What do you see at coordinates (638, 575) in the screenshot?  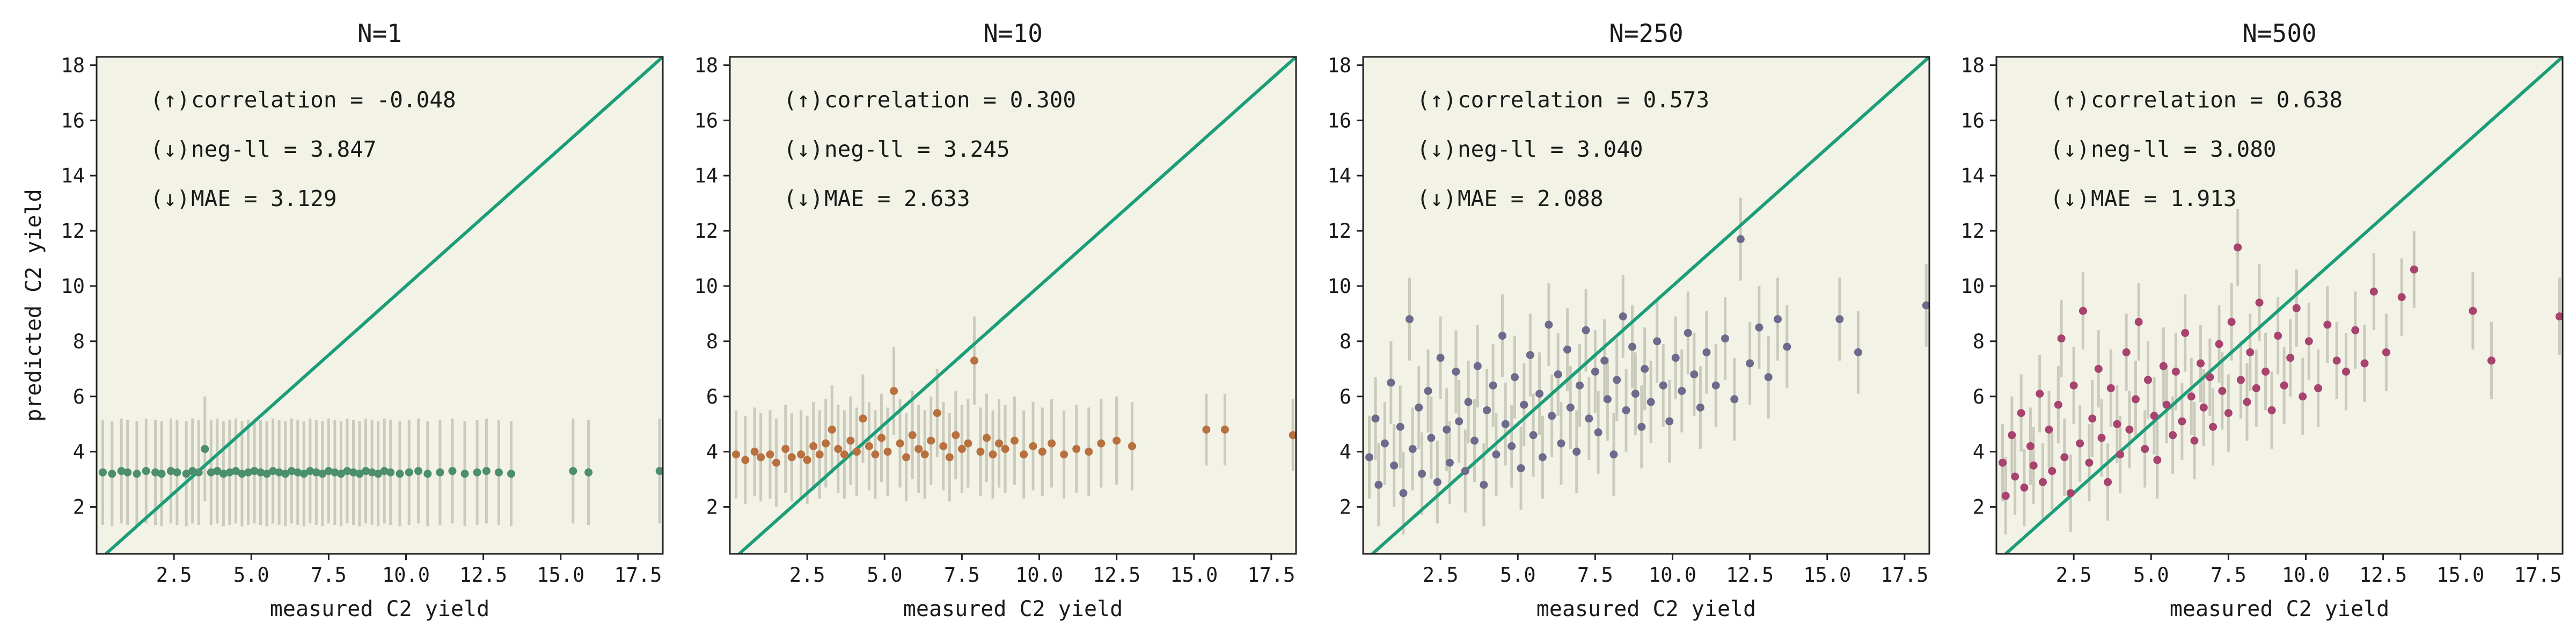 I see `panel-1-x-tick-label-7: 17.5` at bounding box center [638, 575].